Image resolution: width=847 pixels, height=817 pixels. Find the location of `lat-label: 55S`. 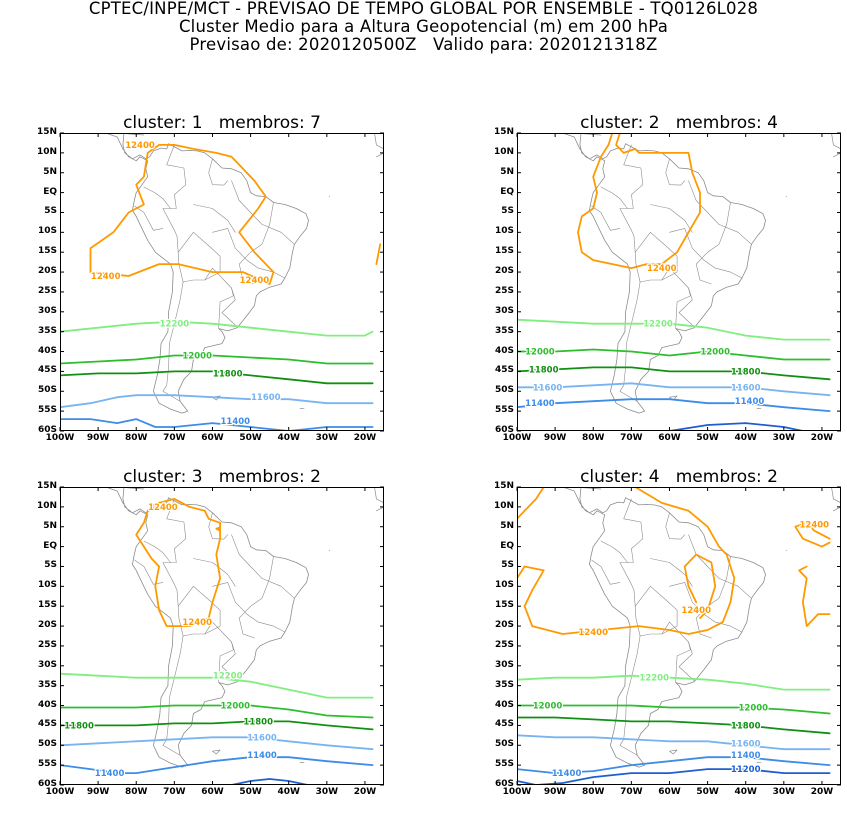

lat-label: 55S is located at coordinates (485, 764).